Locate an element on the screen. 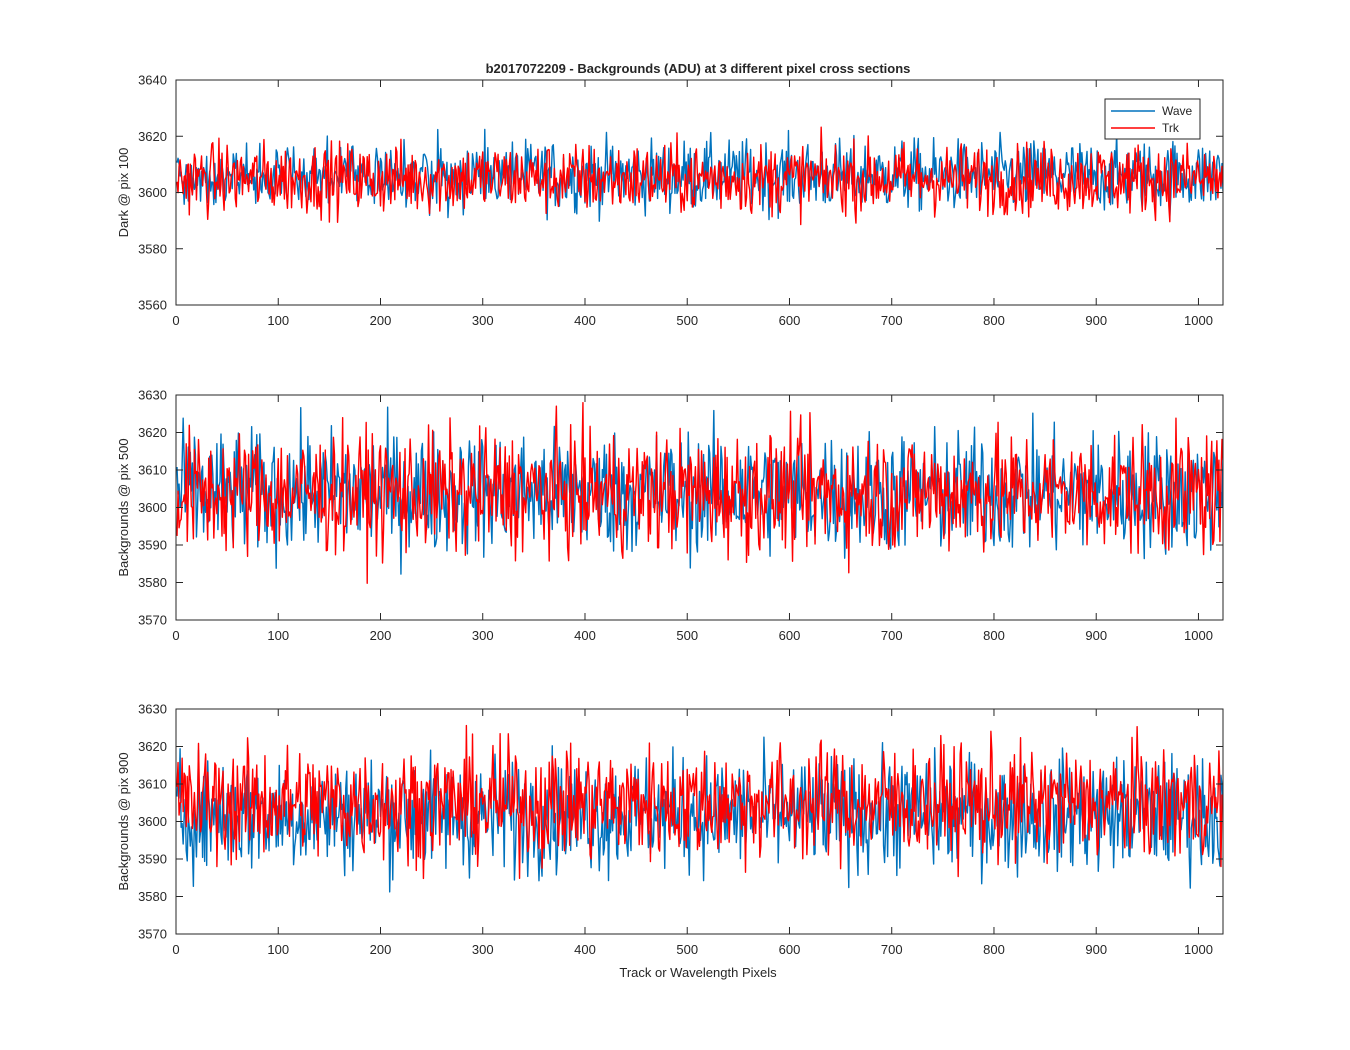  legend: Wave Trk is located at coordinates (1152, 119).